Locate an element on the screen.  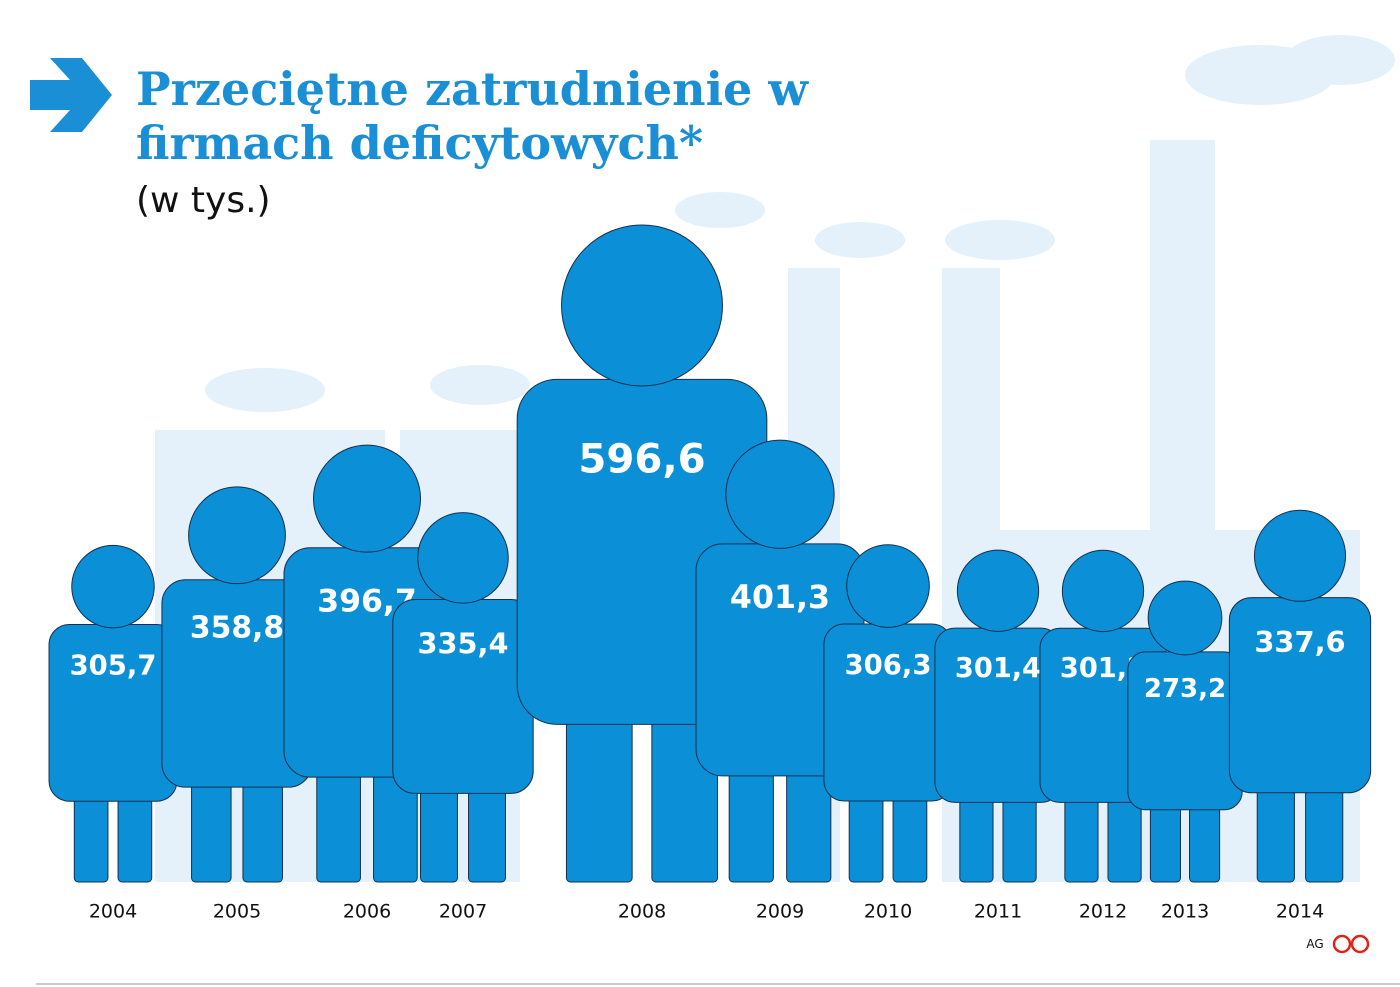
value-label: 301,4 is located at coordinates (998, 668).